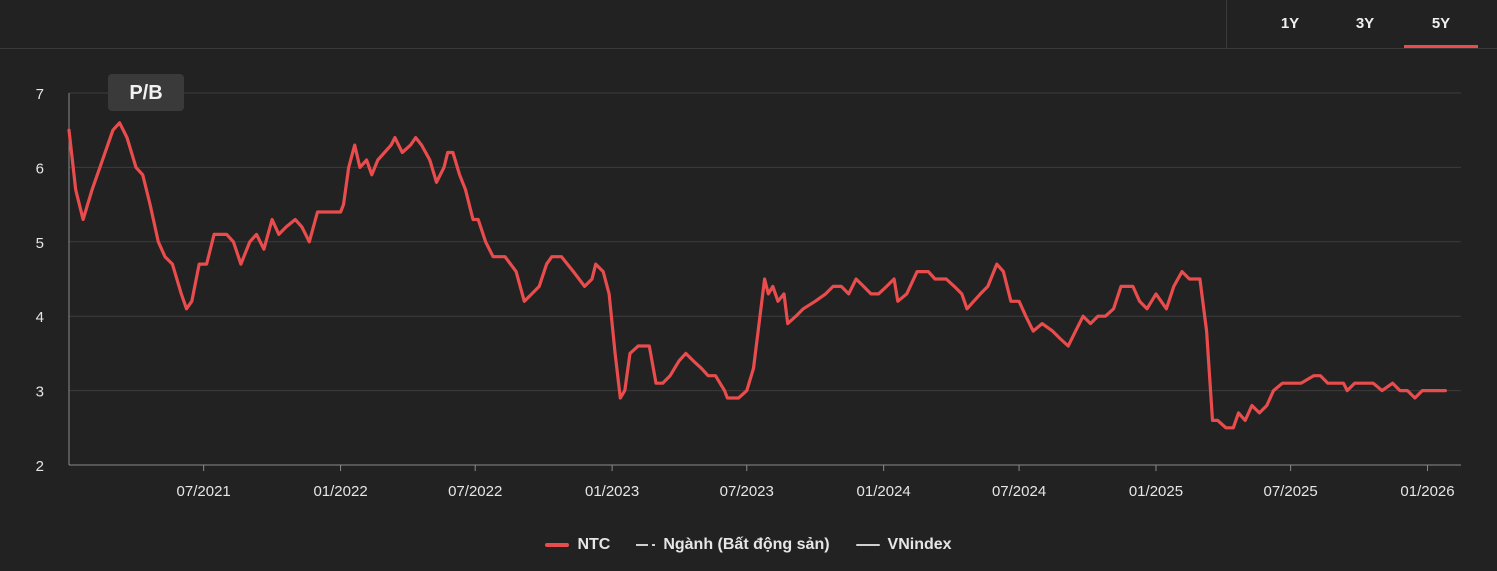 This screenshot has height=571, width=1497. I want to click on x-tick-label: 07/2025, so click(1291, 491).